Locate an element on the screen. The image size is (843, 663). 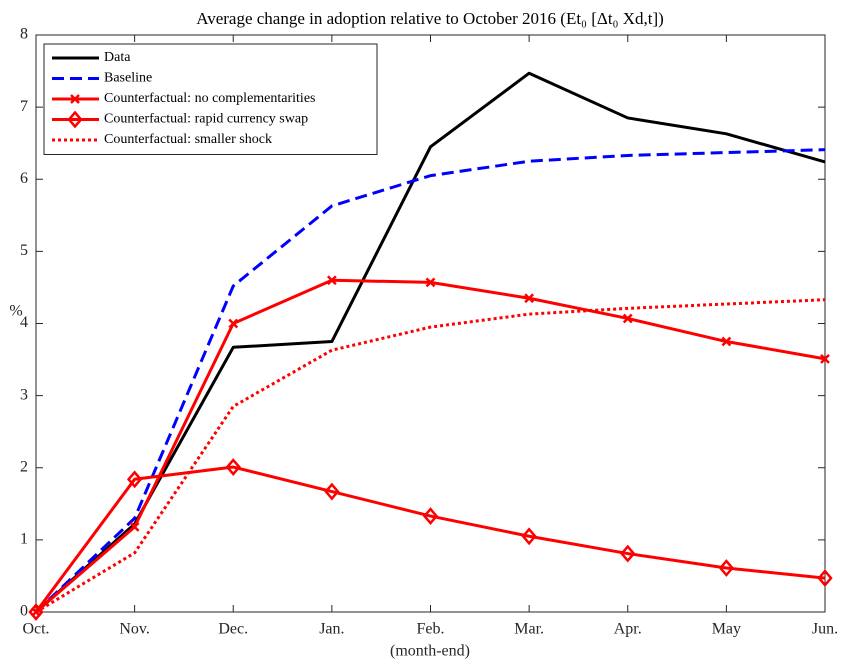
x-tick-label: Jan. is located at coordinates (331, 629).